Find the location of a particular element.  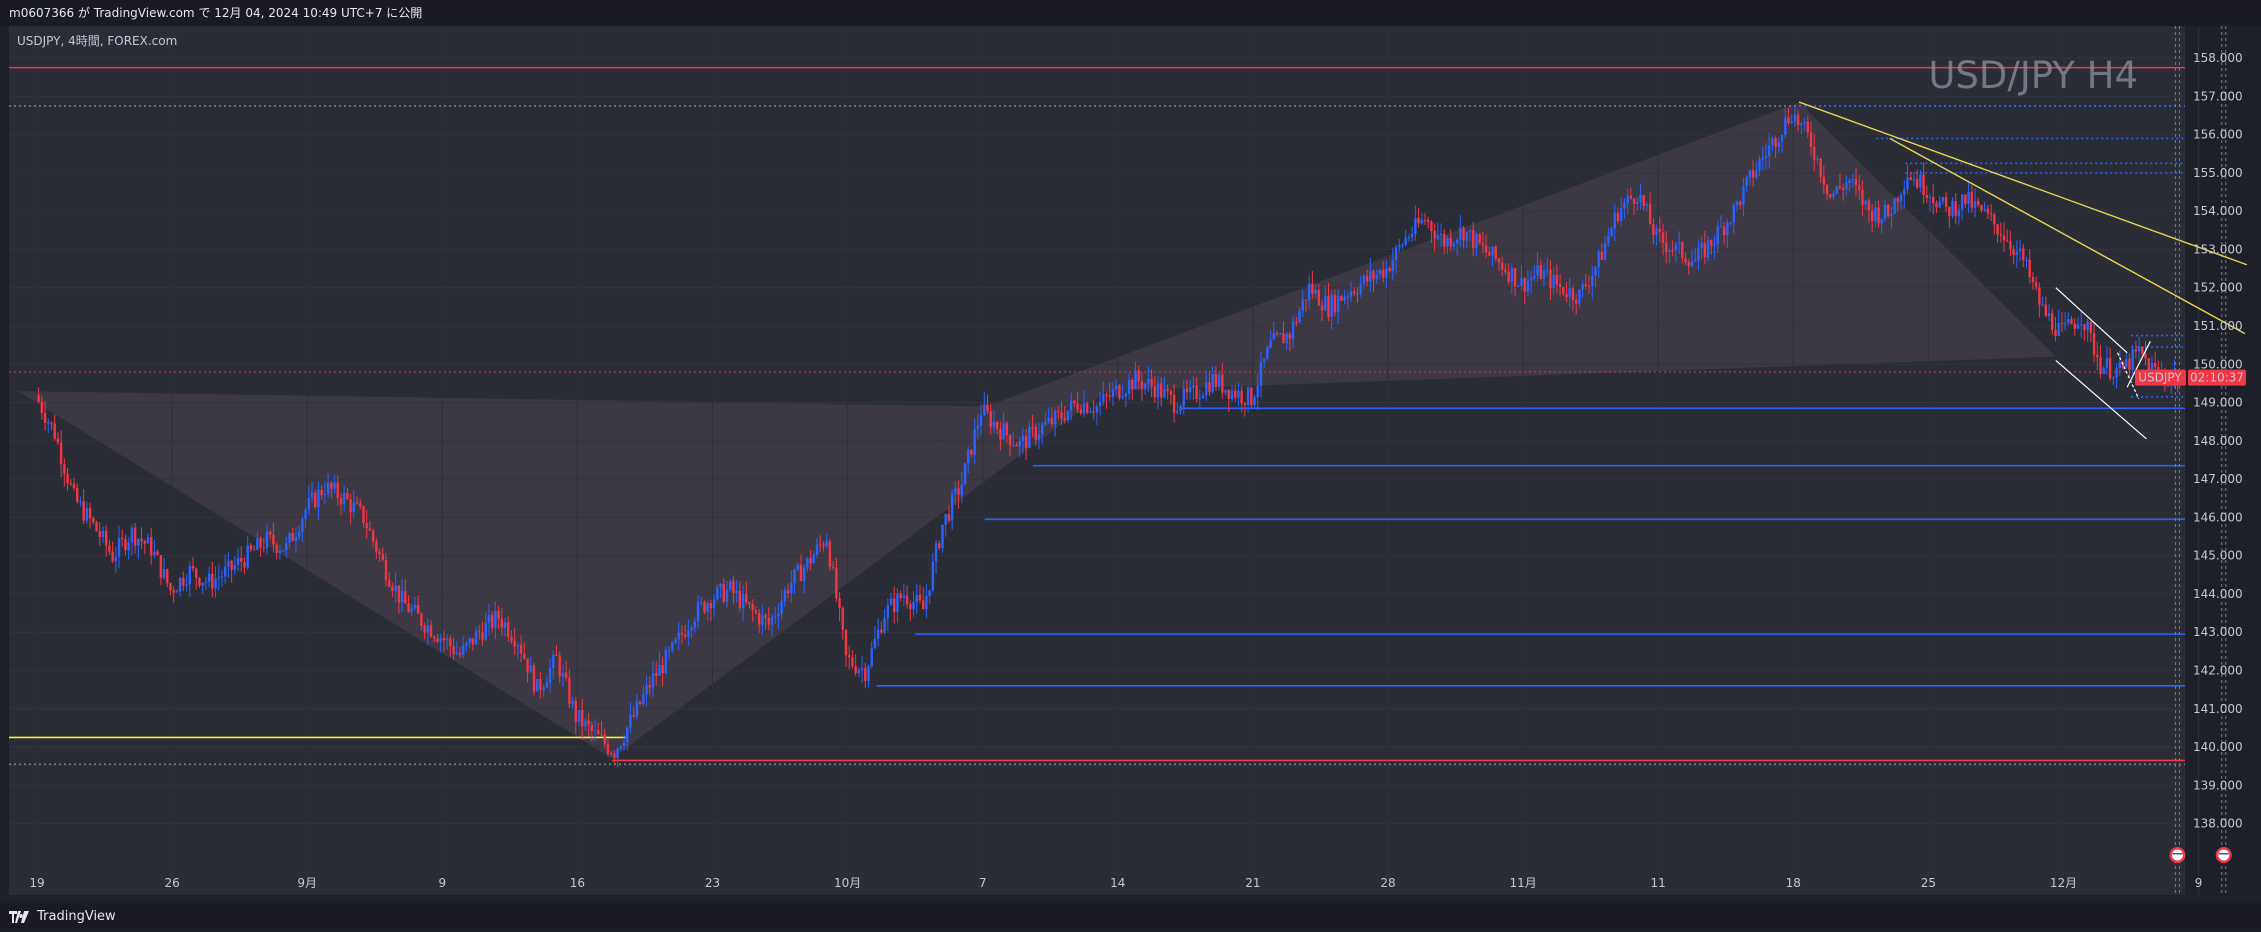

price-tick-label: 154.000 is located at coordinates (2218, 211).